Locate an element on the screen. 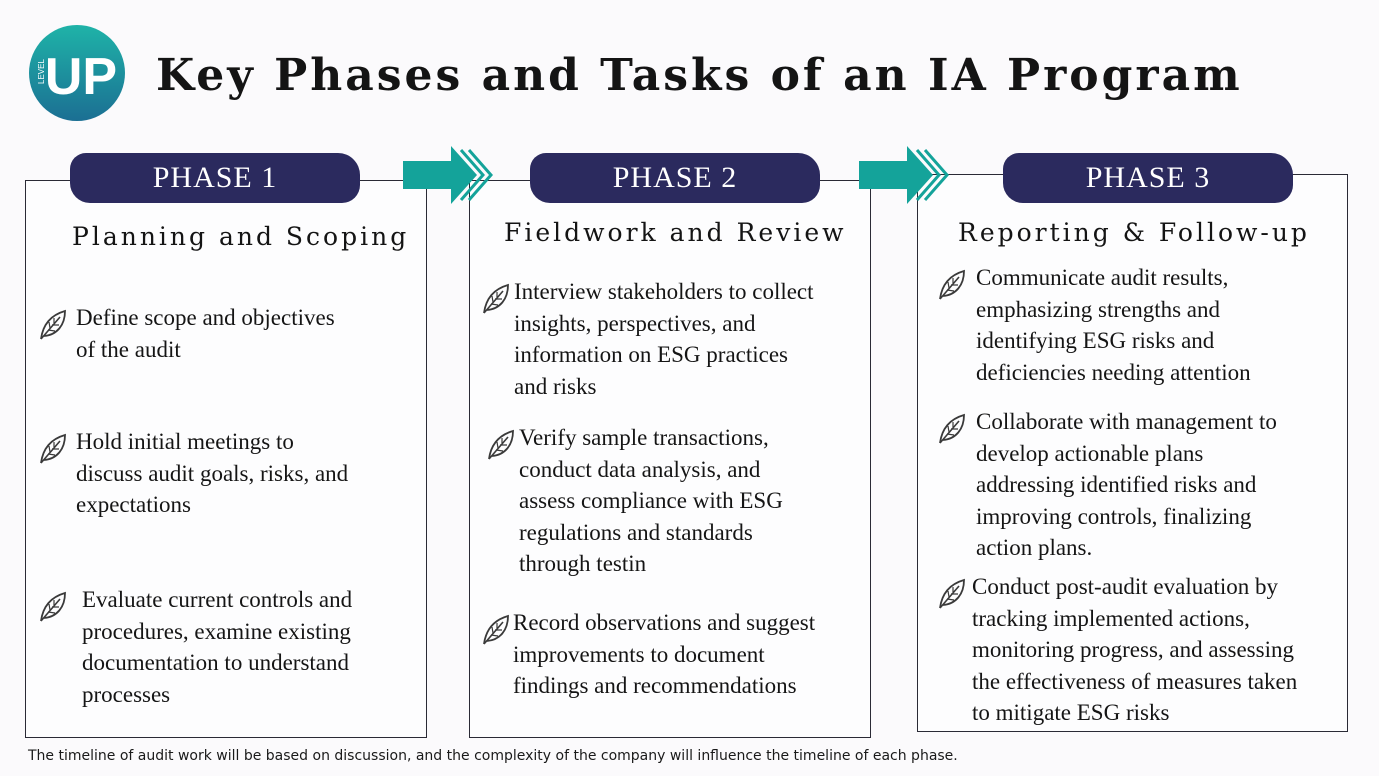 This screenshot has height=776, width=1379. task-line: conduct data analysis, and is located at coordinates (640, 469).